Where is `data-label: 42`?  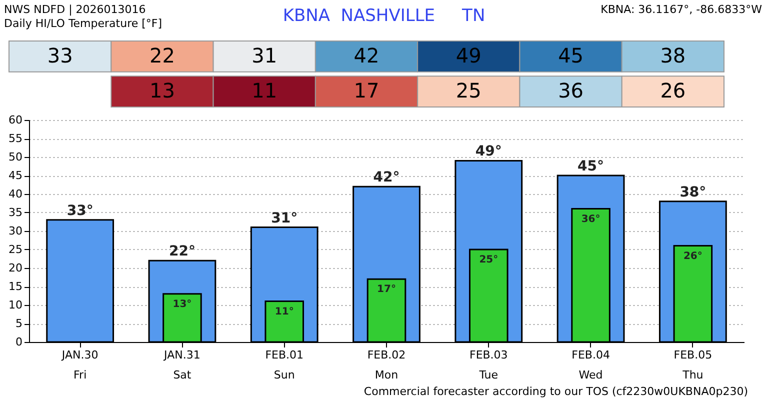
data-label: 42 is located at coordinates (367, 55).